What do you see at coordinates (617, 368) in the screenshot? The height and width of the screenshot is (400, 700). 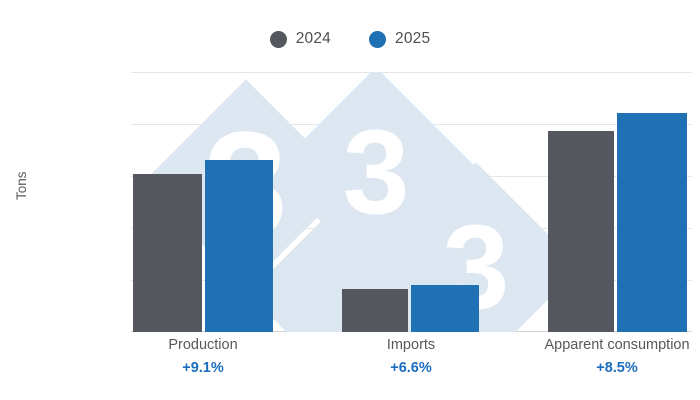 I see `category-change-badge: +8.5%` at bounding box center [617, 368].